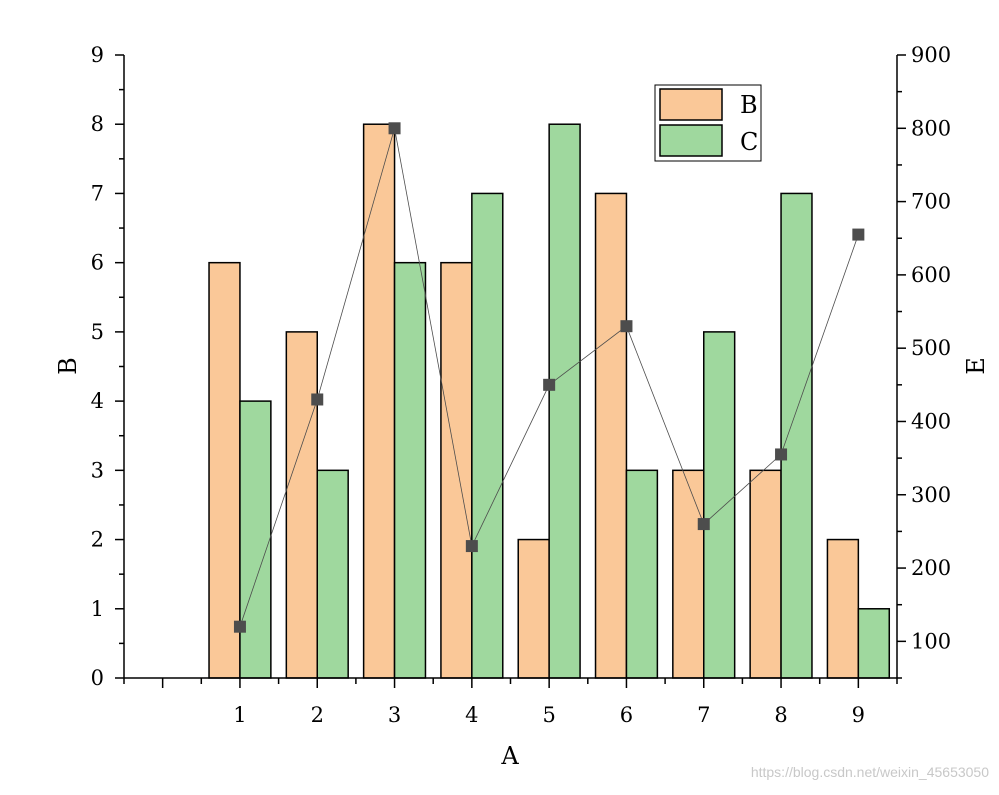  What do you see at coordinates (317, 715) in the screenshot?
I see `x-tick-label: 2` at bounding box center [317, 715].